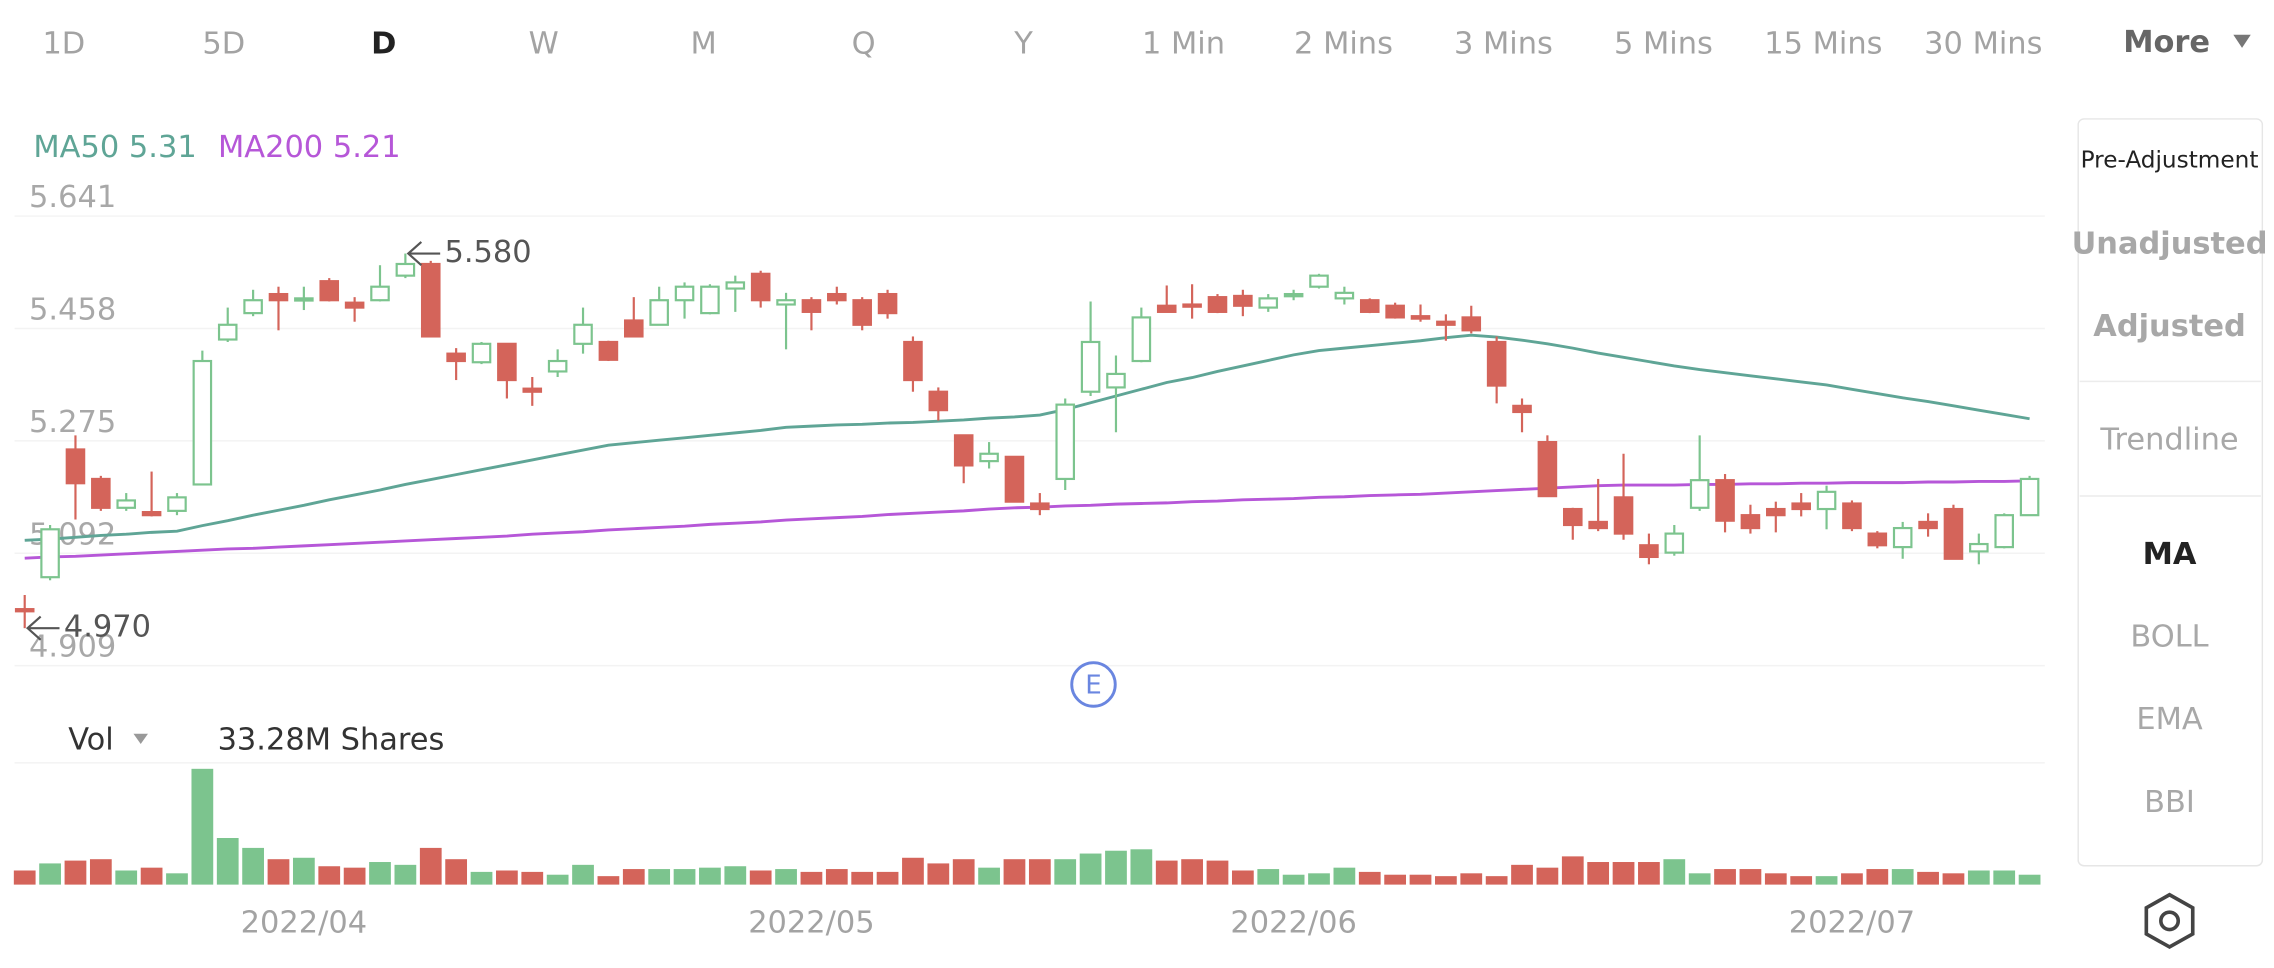 This screenshot has width=2274, height=968. Describe the element at coordinates (864, 43) in the screenshot. I see `tab: Q` at that location.